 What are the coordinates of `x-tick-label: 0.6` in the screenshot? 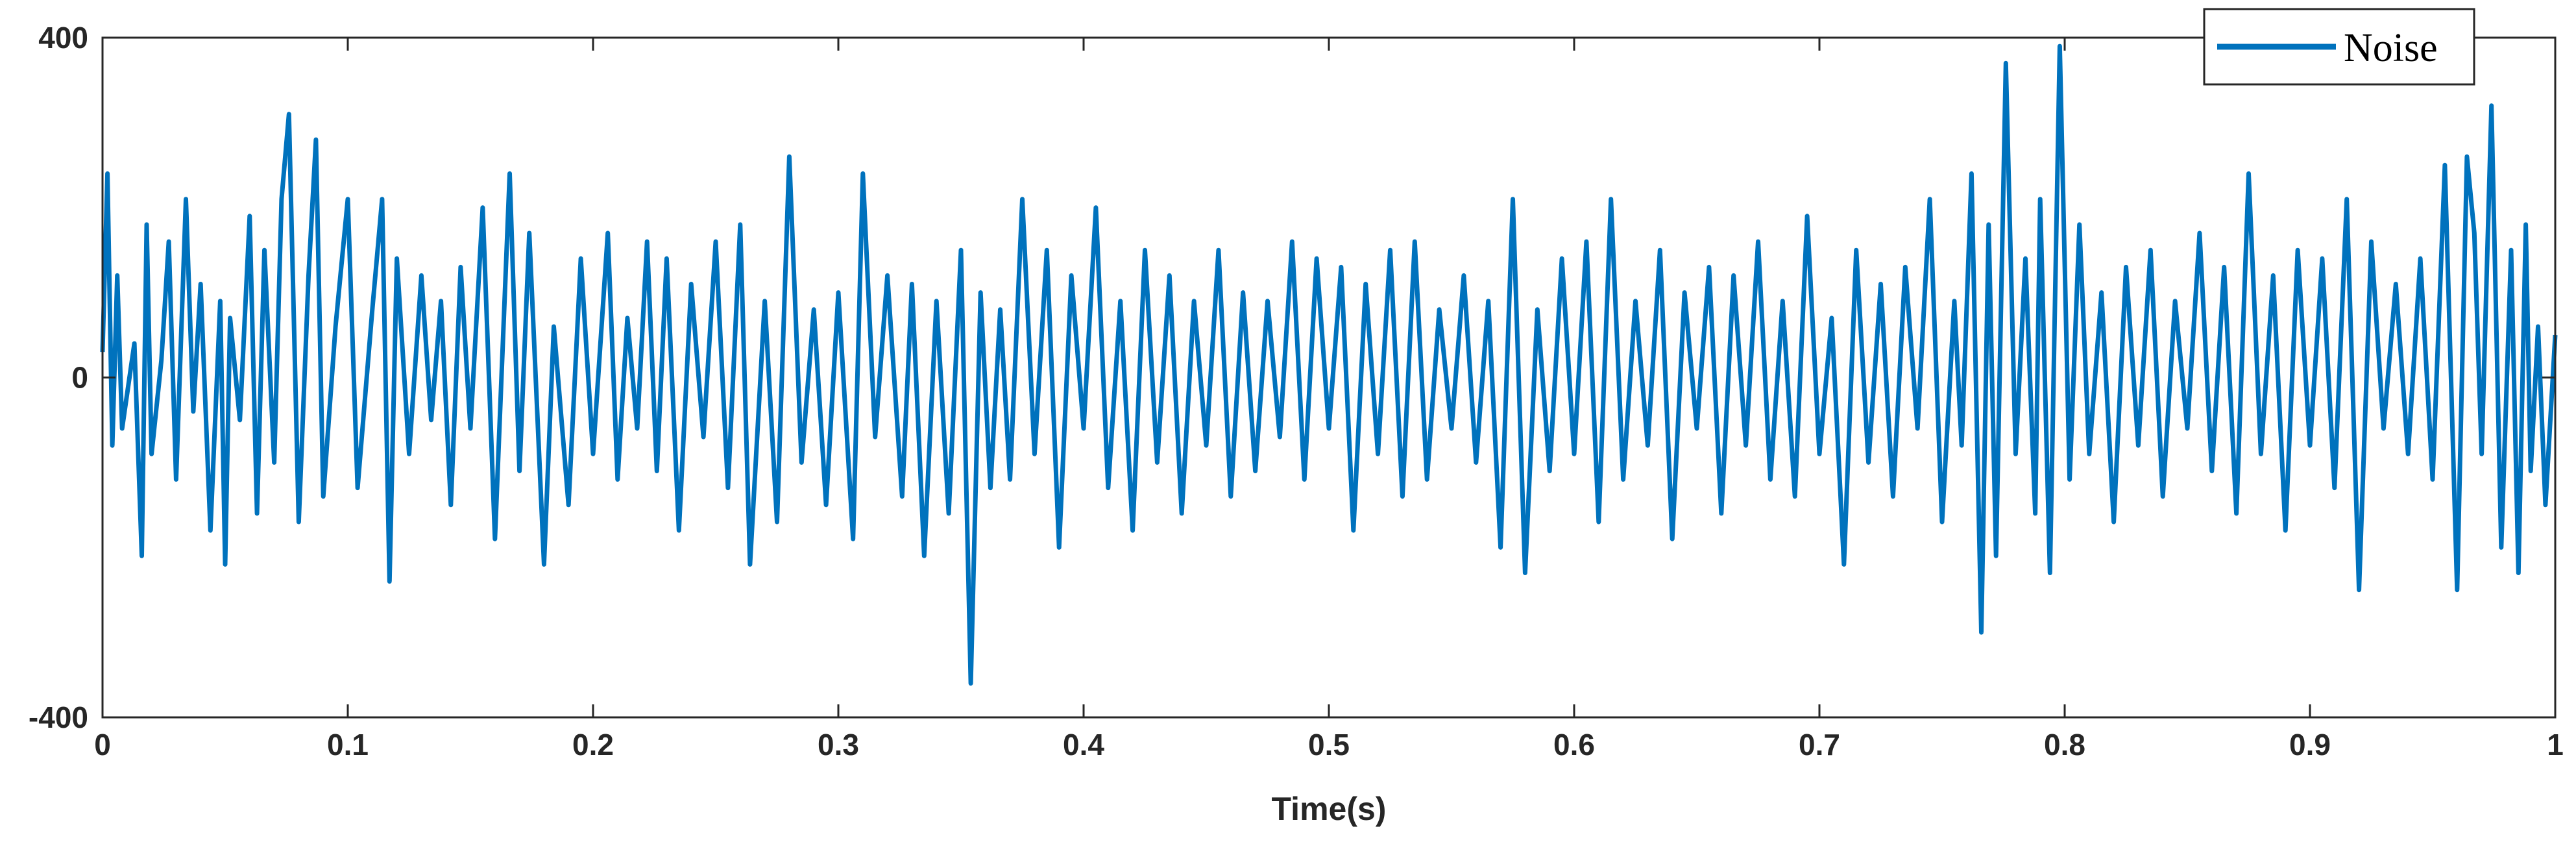 It's located at (1574, 745).